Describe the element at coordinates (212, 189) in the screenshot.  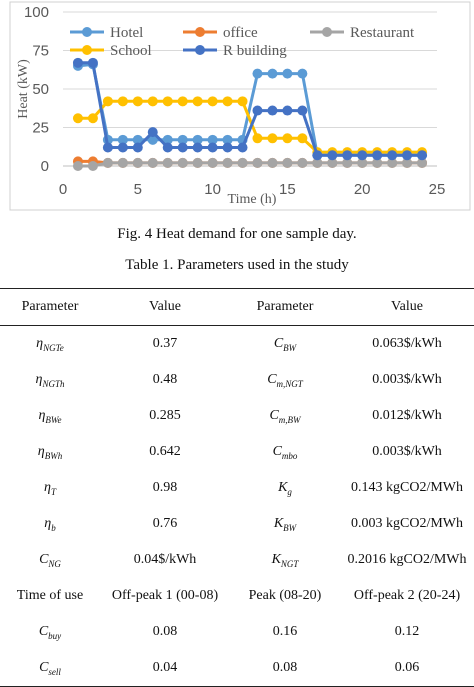
I see `x-tick-label: 10` at that location.